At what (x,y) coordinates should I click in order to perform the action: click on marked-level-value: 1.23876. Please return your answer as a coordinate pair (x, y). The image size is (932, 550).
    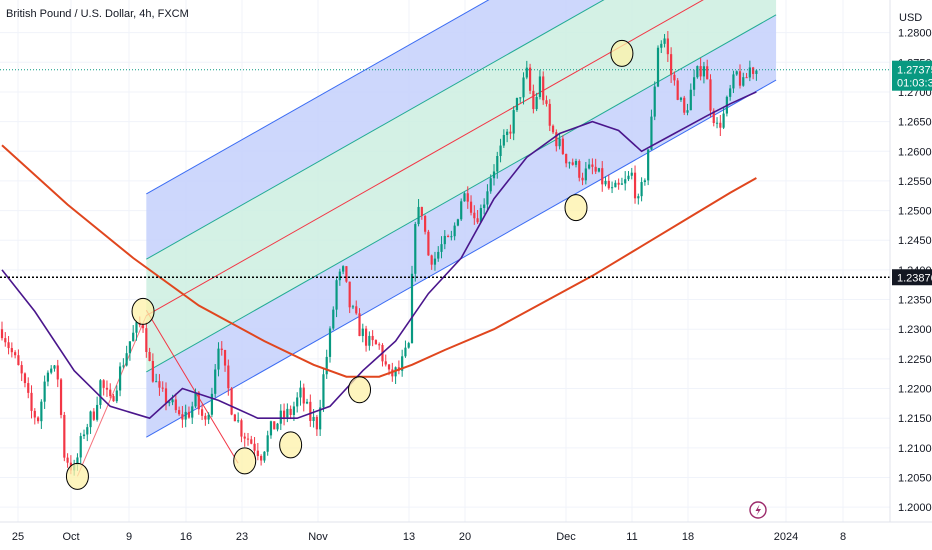
    Looking at the image, I should click on (914, 278).